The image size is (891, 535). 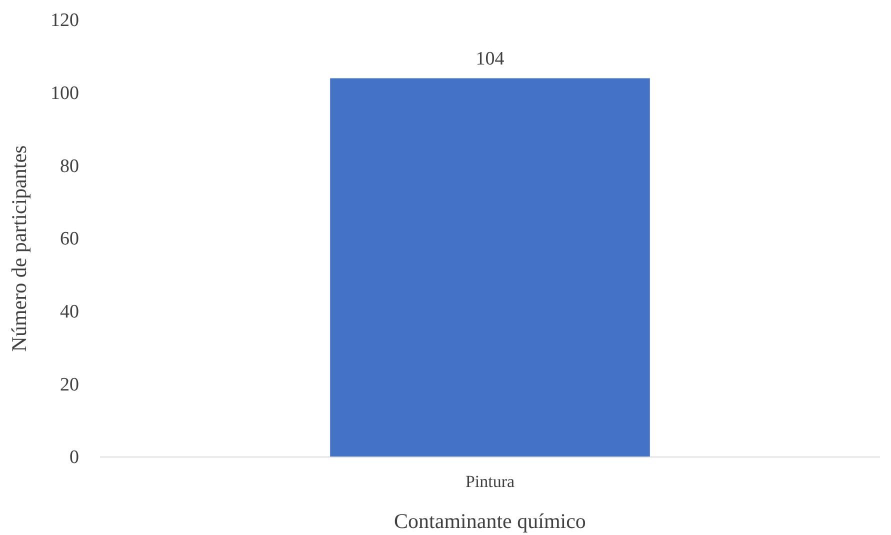 What do you see at coordinates (69, 239) in the screenshot?
I see `y-tick-label: 60` at bounding box center [69, 239].